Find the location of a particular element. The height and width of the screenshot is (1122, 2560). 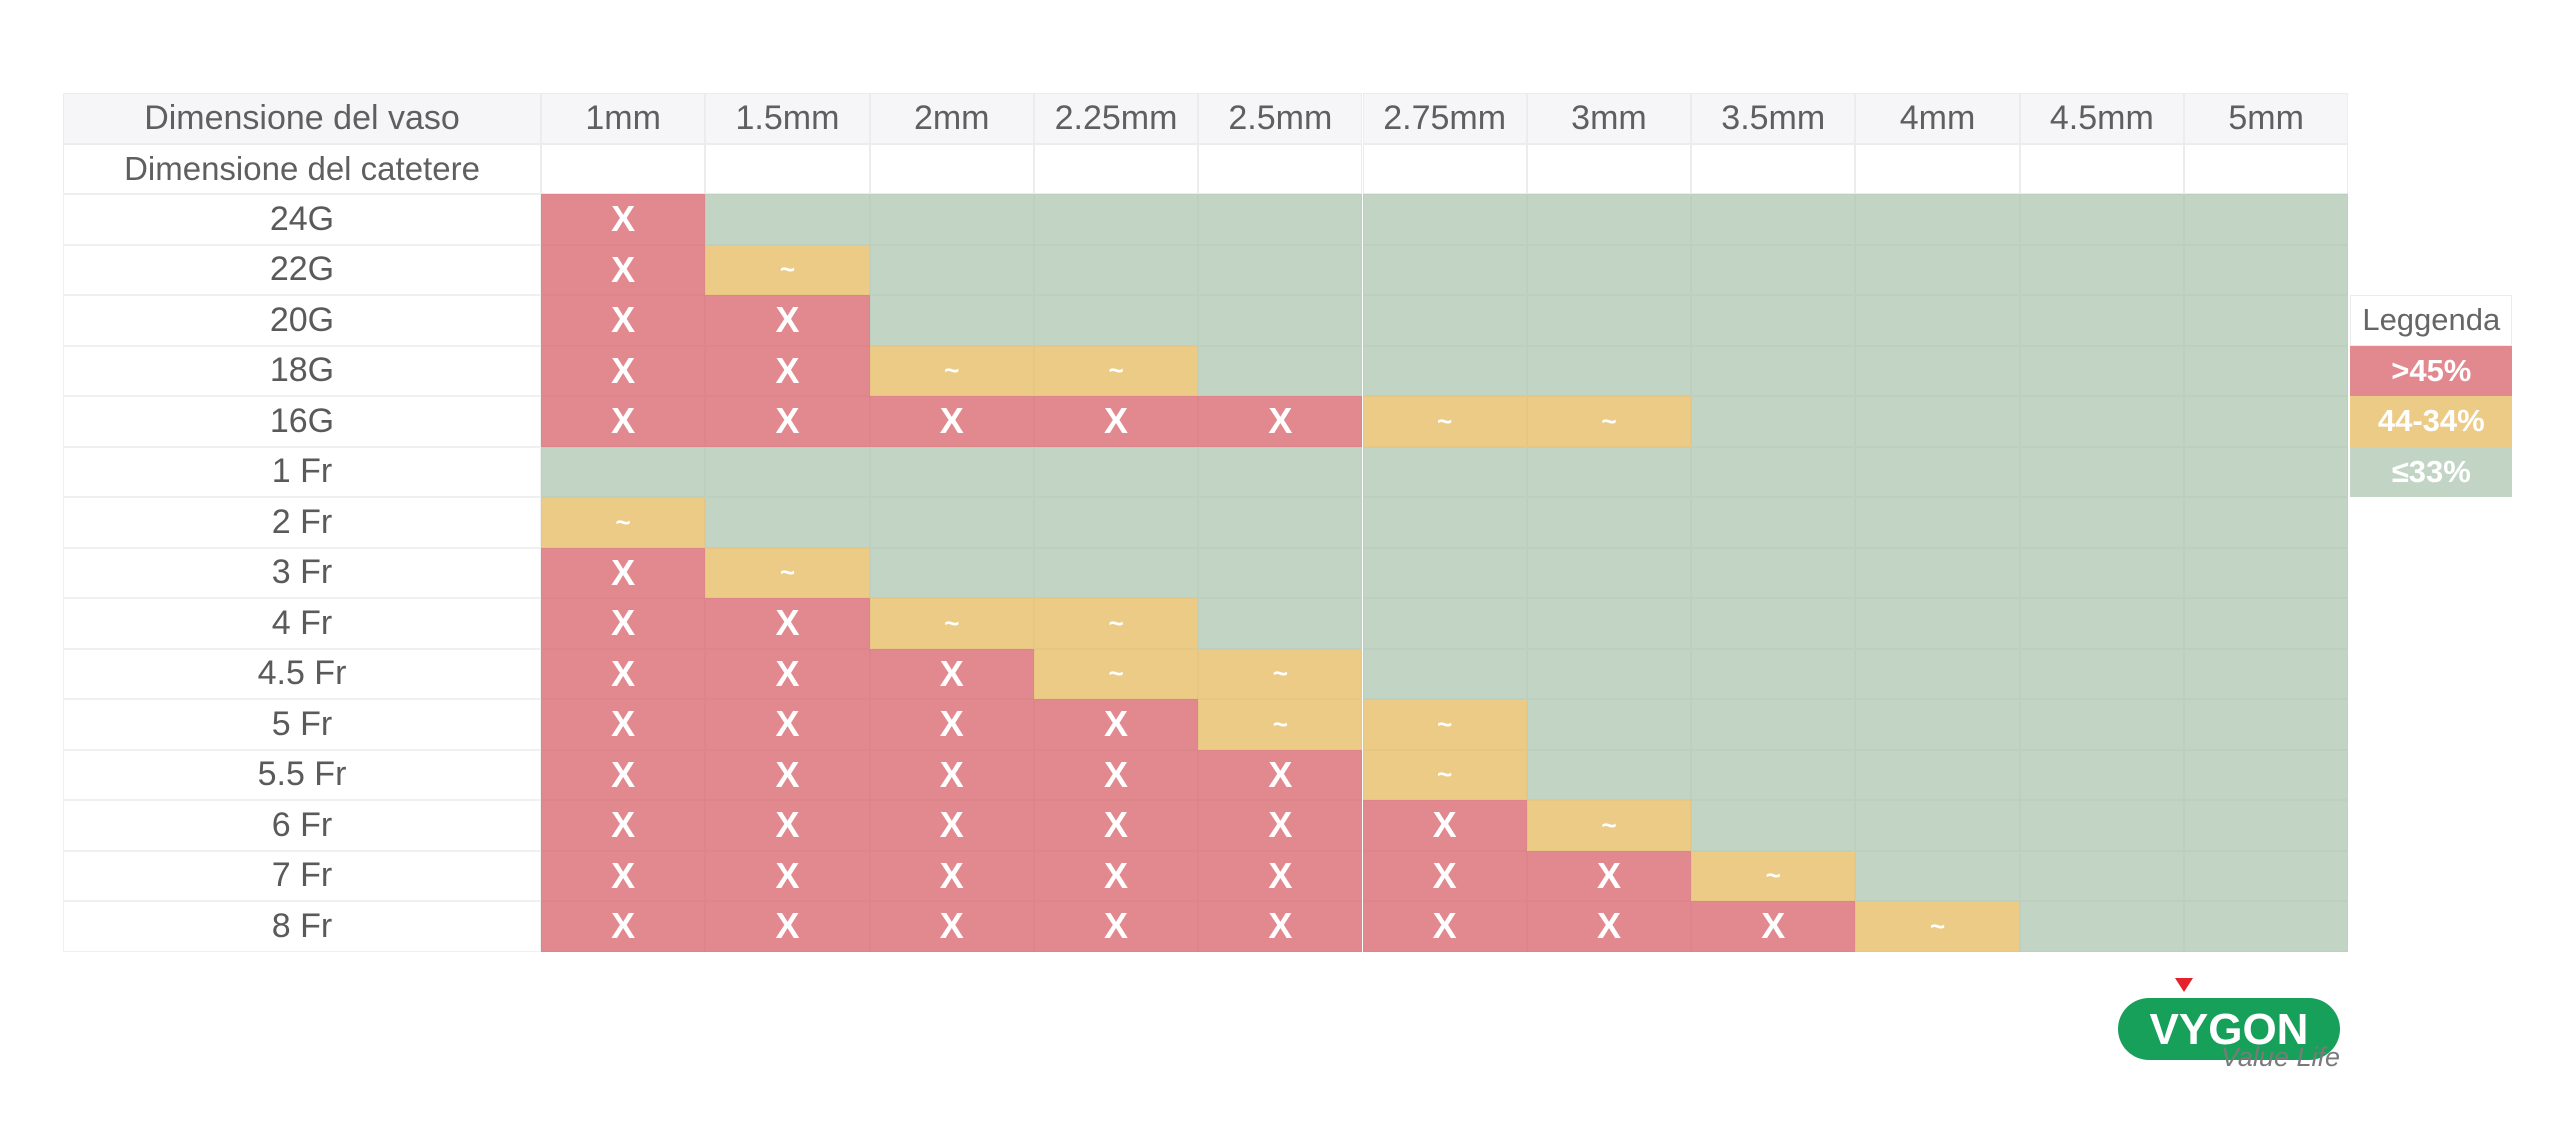

vygon-logo: VYGON is located at coordinates (2229, 1019).